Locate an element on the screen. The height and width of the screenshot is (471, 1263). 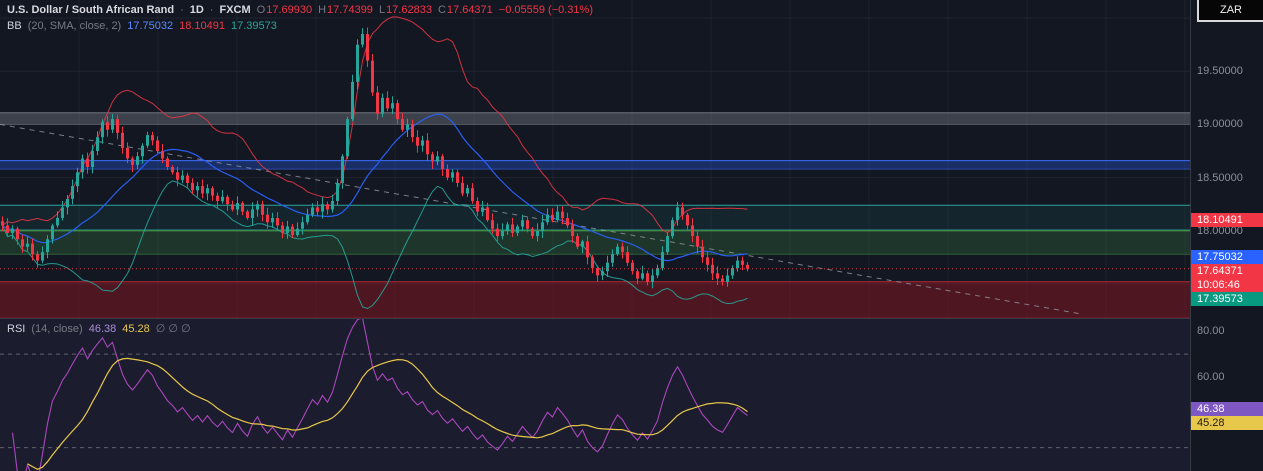
ohlc-open: O 17.69930 is located at coordinates (284, 10).